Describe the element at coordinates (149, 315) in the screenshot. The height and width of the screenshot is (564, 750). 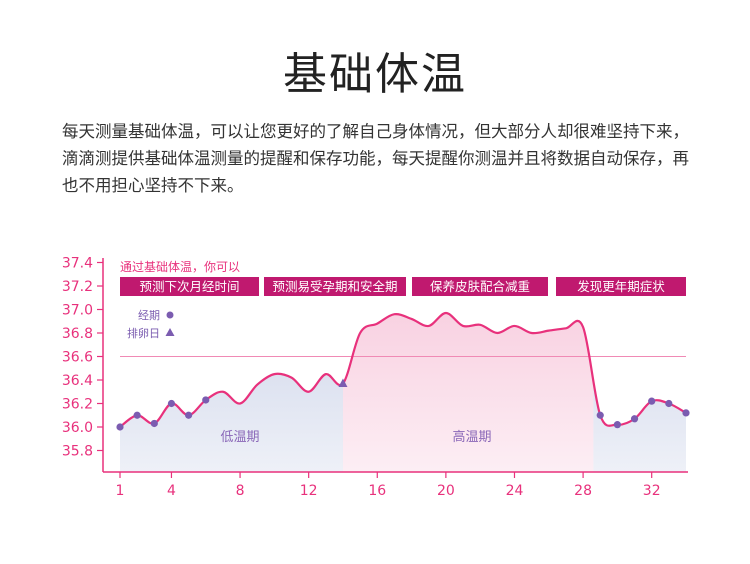
I see `legend-label: 经期` at that location.